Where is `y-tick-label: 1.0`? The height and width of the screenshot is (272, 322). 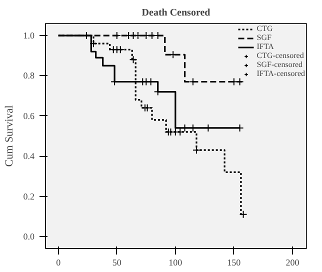
y-tick-label: 1.0 is located at coordinates (29, 35).